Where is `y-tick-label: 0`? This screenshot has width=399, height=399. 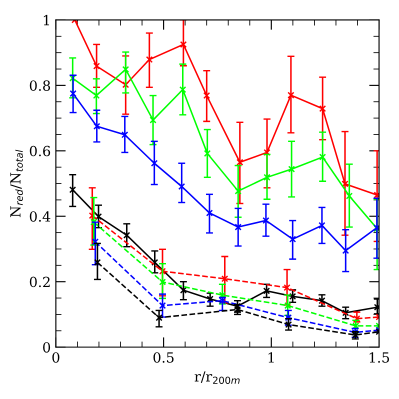
y-tick-label: 0 is located at coordinates (46, 347).